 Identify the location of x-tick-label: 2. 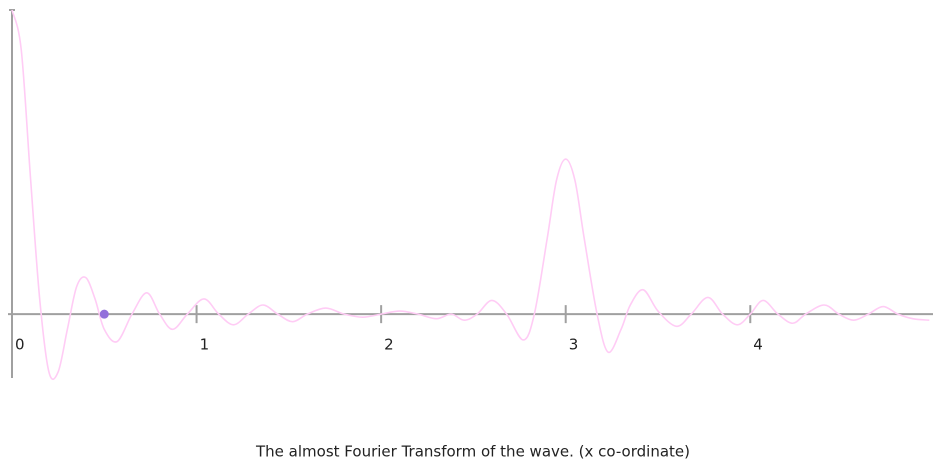
(389, 345).